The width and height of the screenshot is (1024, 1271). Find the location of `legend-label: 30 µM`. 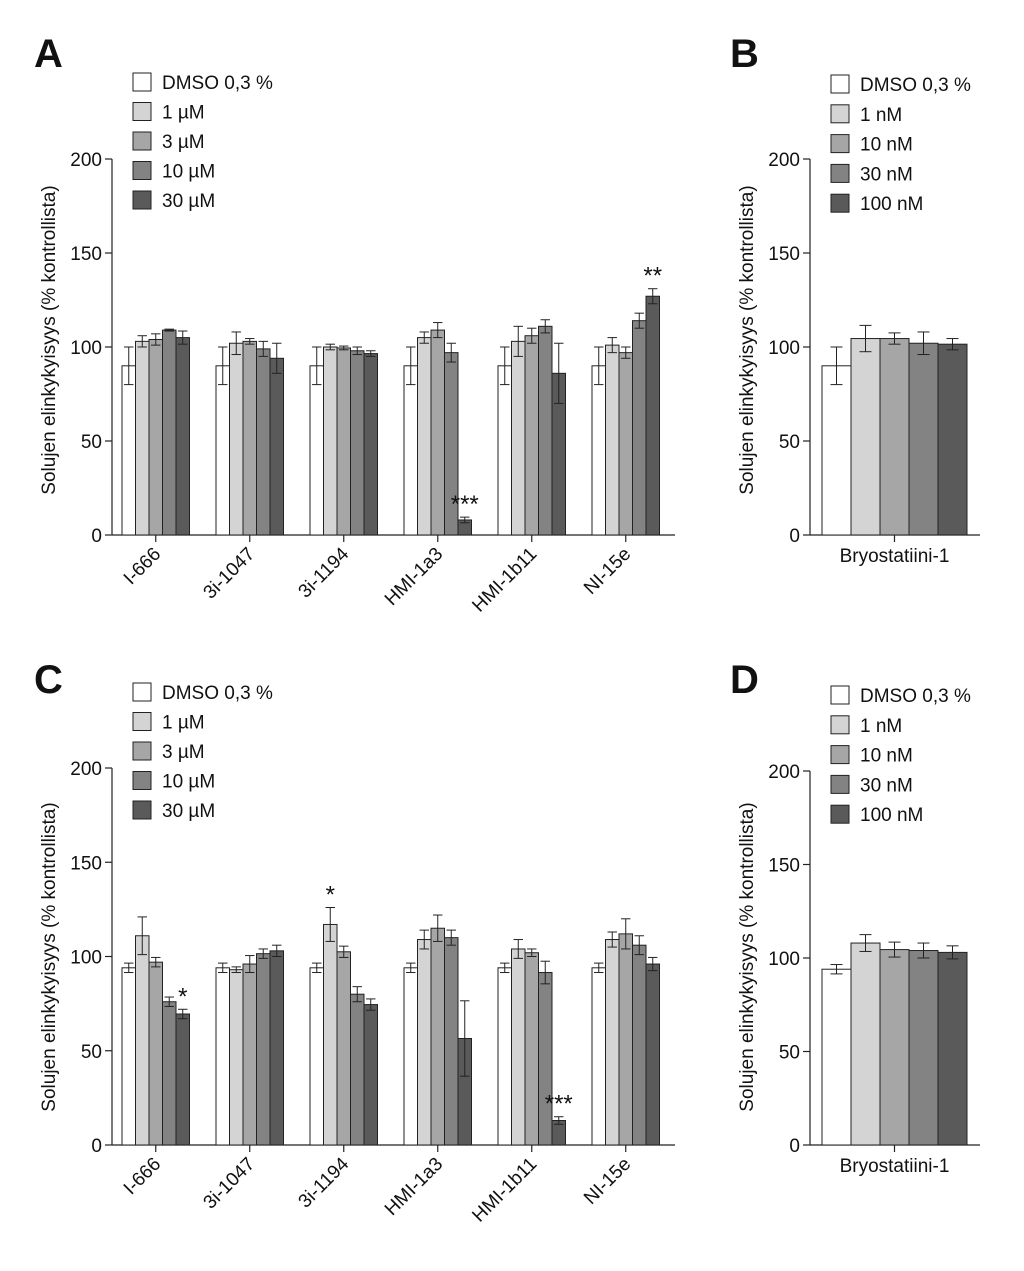

legend-label: 30 µM is located at coordinates (188, 811).